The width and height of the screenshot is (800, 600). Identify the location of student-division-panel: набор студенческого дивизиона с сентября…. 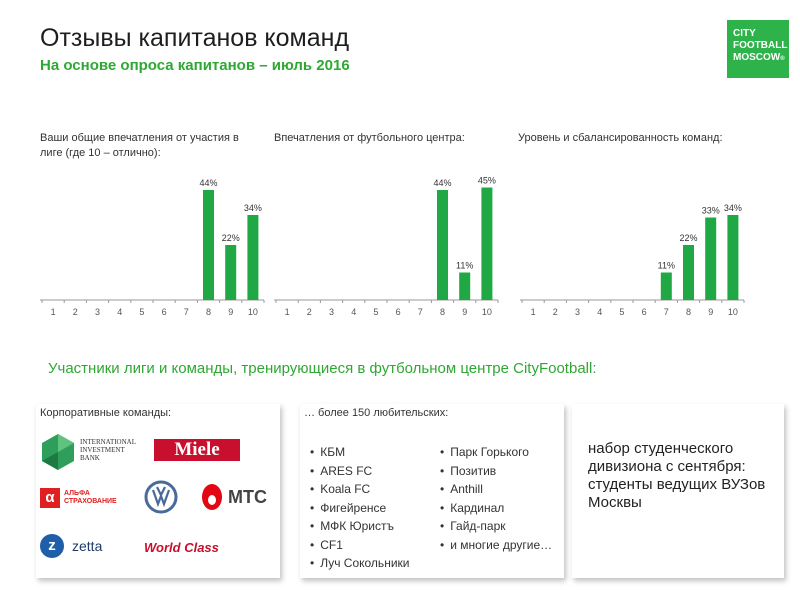
(678, 491).